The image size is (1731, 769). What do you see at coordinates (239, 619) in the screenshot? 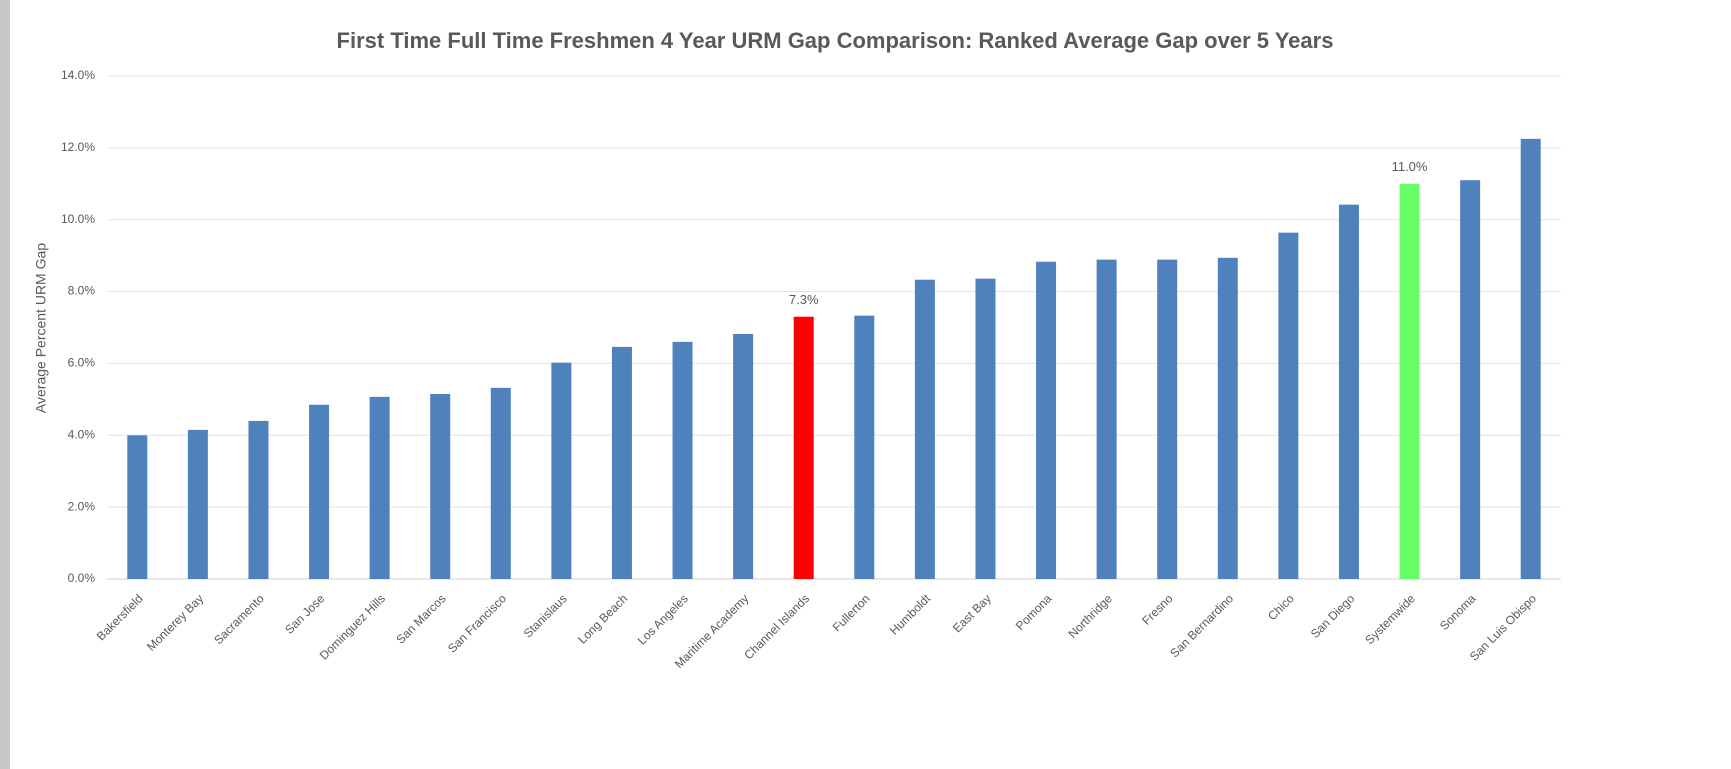
I see `x-tick-label: Sacramento` at bounding box center [239, 619].